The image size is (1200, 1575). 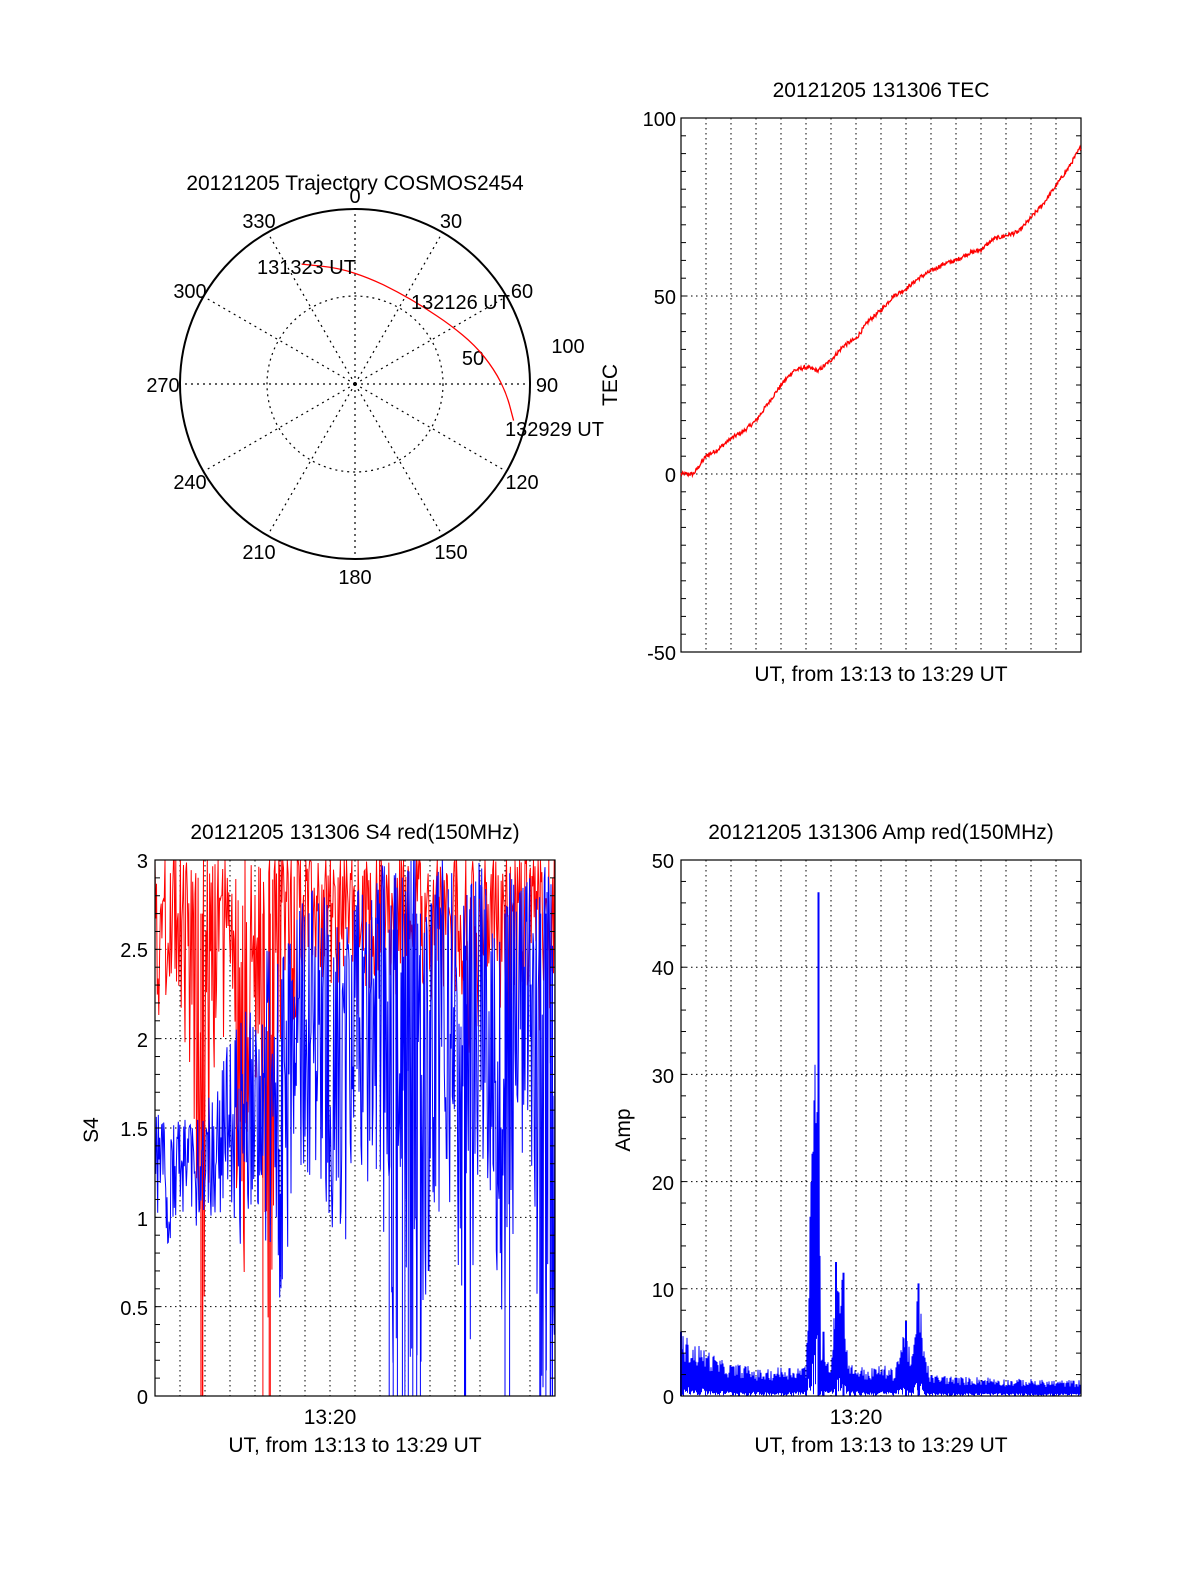 What do you see at coordinates (450, 553) in the screenshot?
I see `az-label-150: 150` at bounding box center [450, 553].